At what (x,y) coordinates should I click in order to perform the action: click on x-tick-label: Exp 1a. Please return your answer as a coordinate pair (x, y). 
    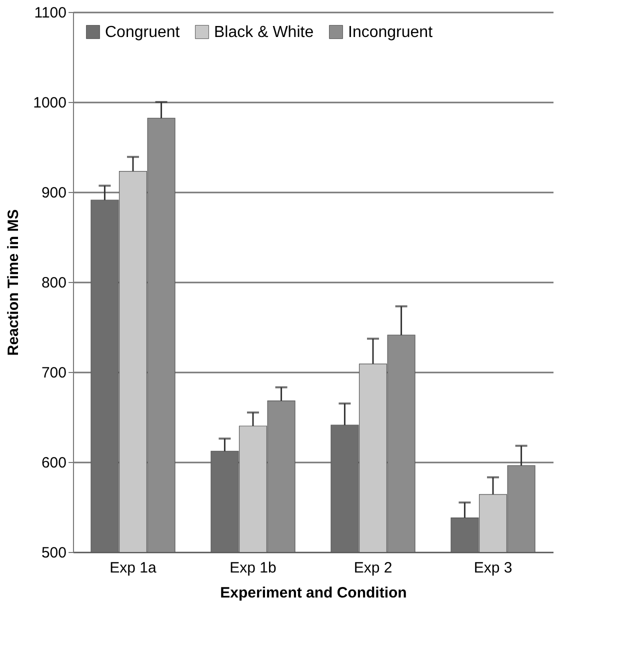
    Looking at the image, I should click on (134, 568).